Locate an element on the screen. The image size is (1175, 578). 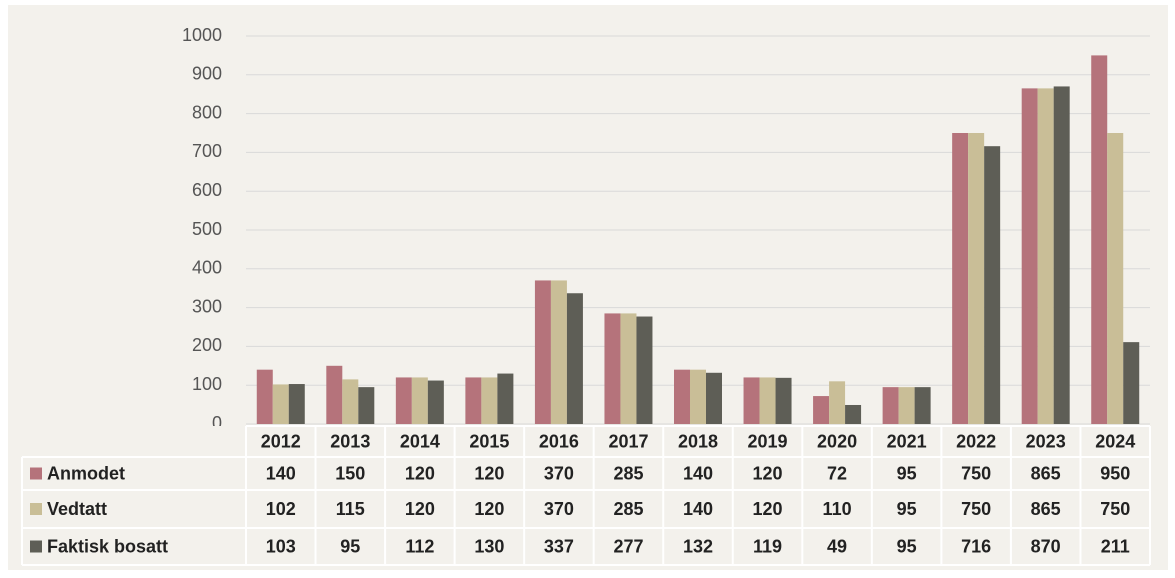
table-value: 870 is located at coordinates (1046, 546).